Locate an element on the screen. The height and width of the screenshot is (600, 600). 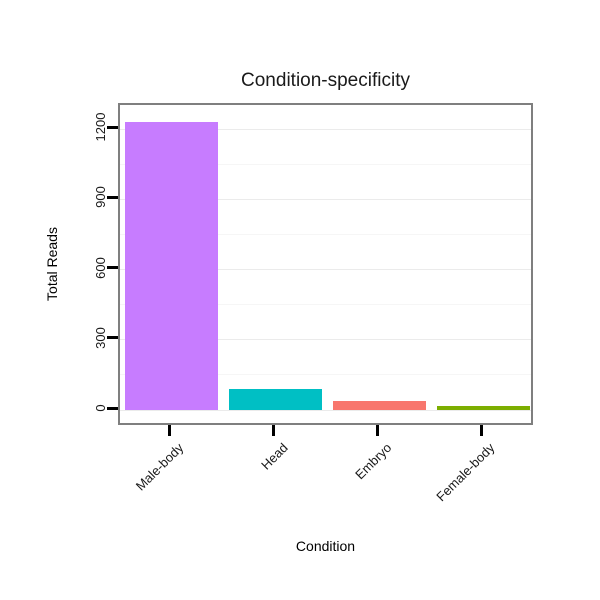
y-axis-title: Total Reads is located at coordinates (52, 264).